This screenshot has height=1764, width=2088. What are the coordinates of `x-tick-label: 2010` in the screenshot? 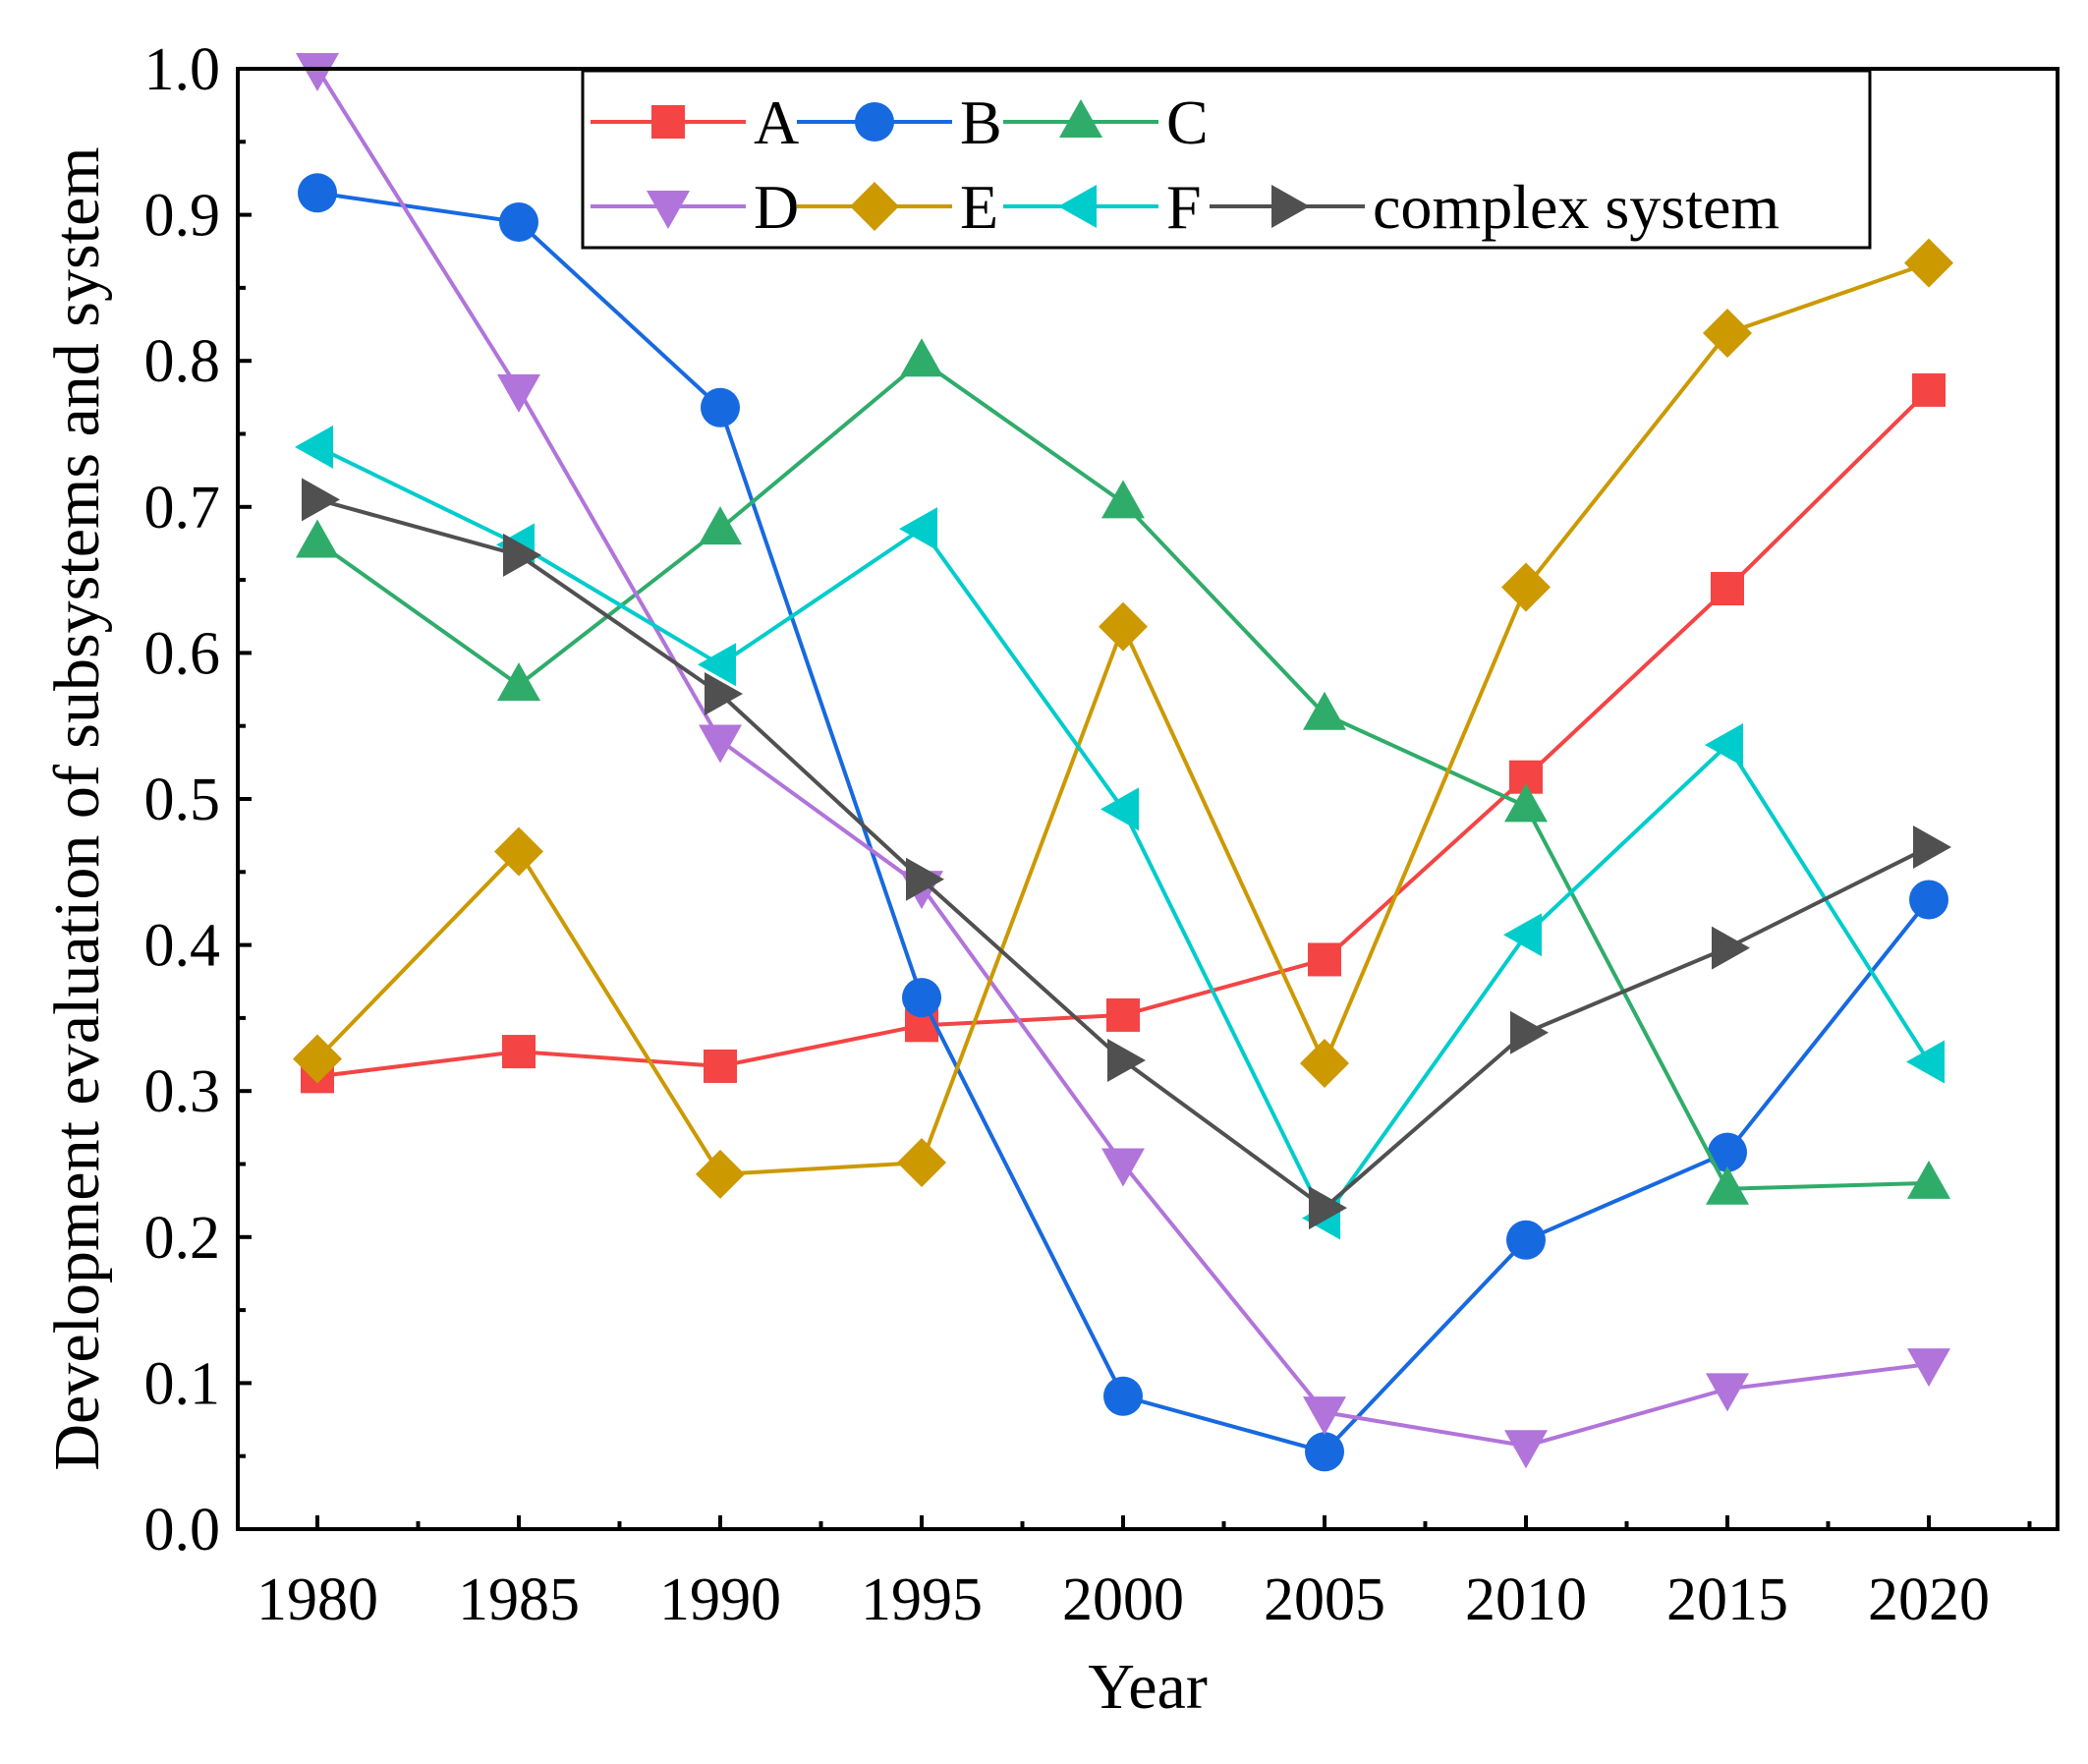 It's located at (1526, 1599).